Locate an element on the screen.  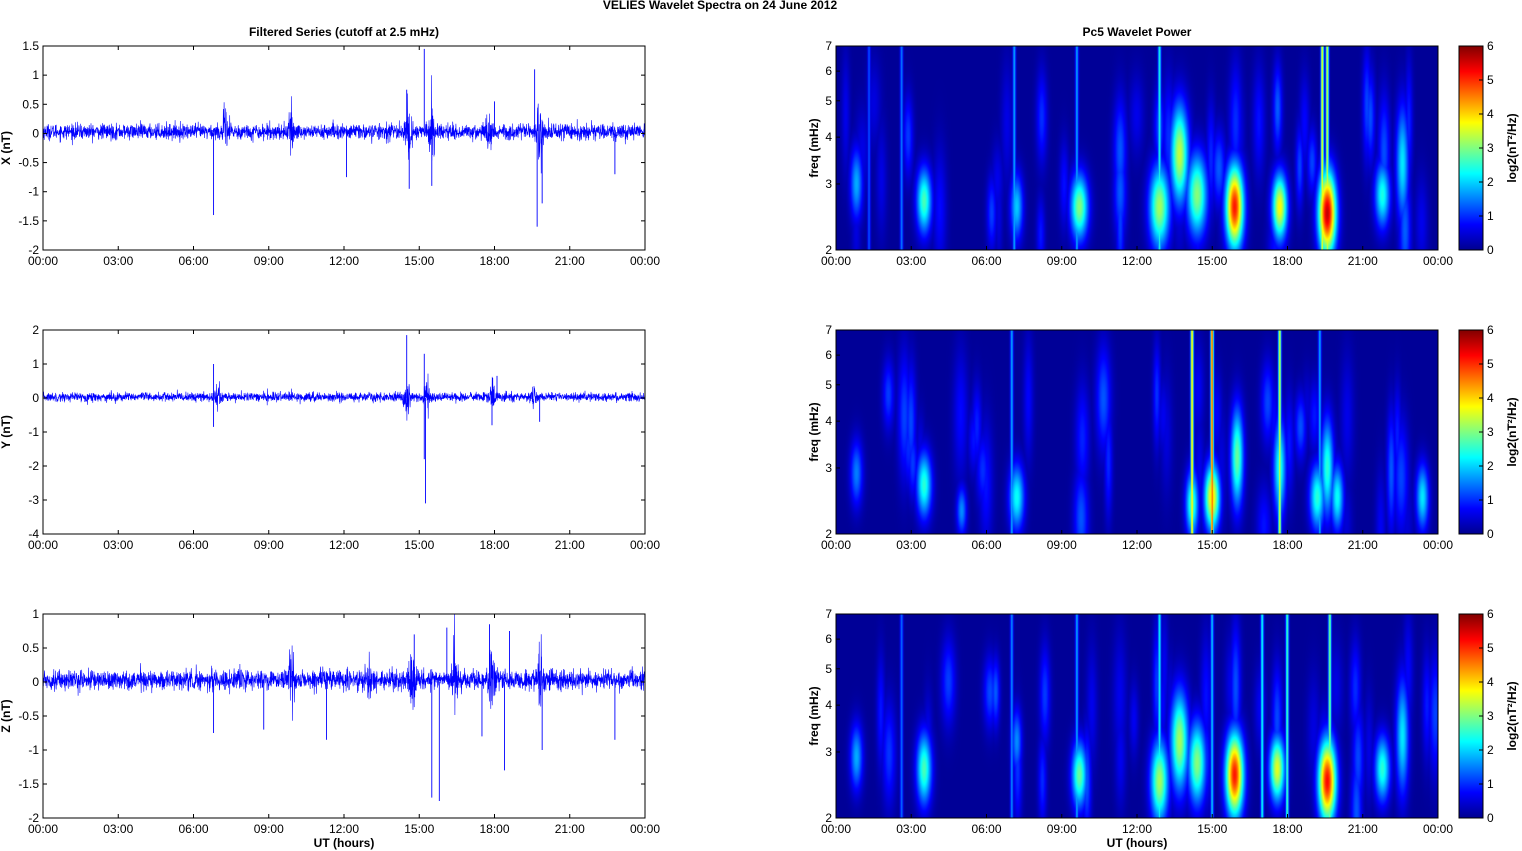
colorbar-tick-label: 3 is located at coordinates (1490, 716).